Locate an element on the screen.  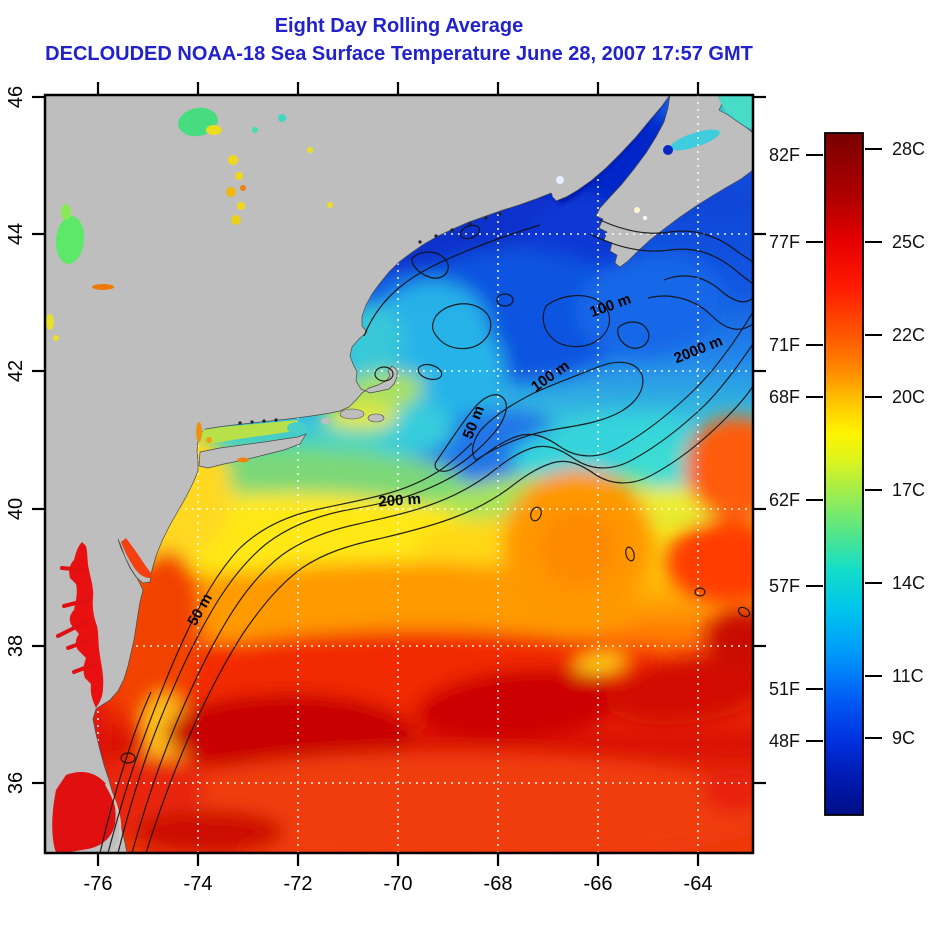
y-axis-tick-label: 36 is located at coordinates (16, 783).